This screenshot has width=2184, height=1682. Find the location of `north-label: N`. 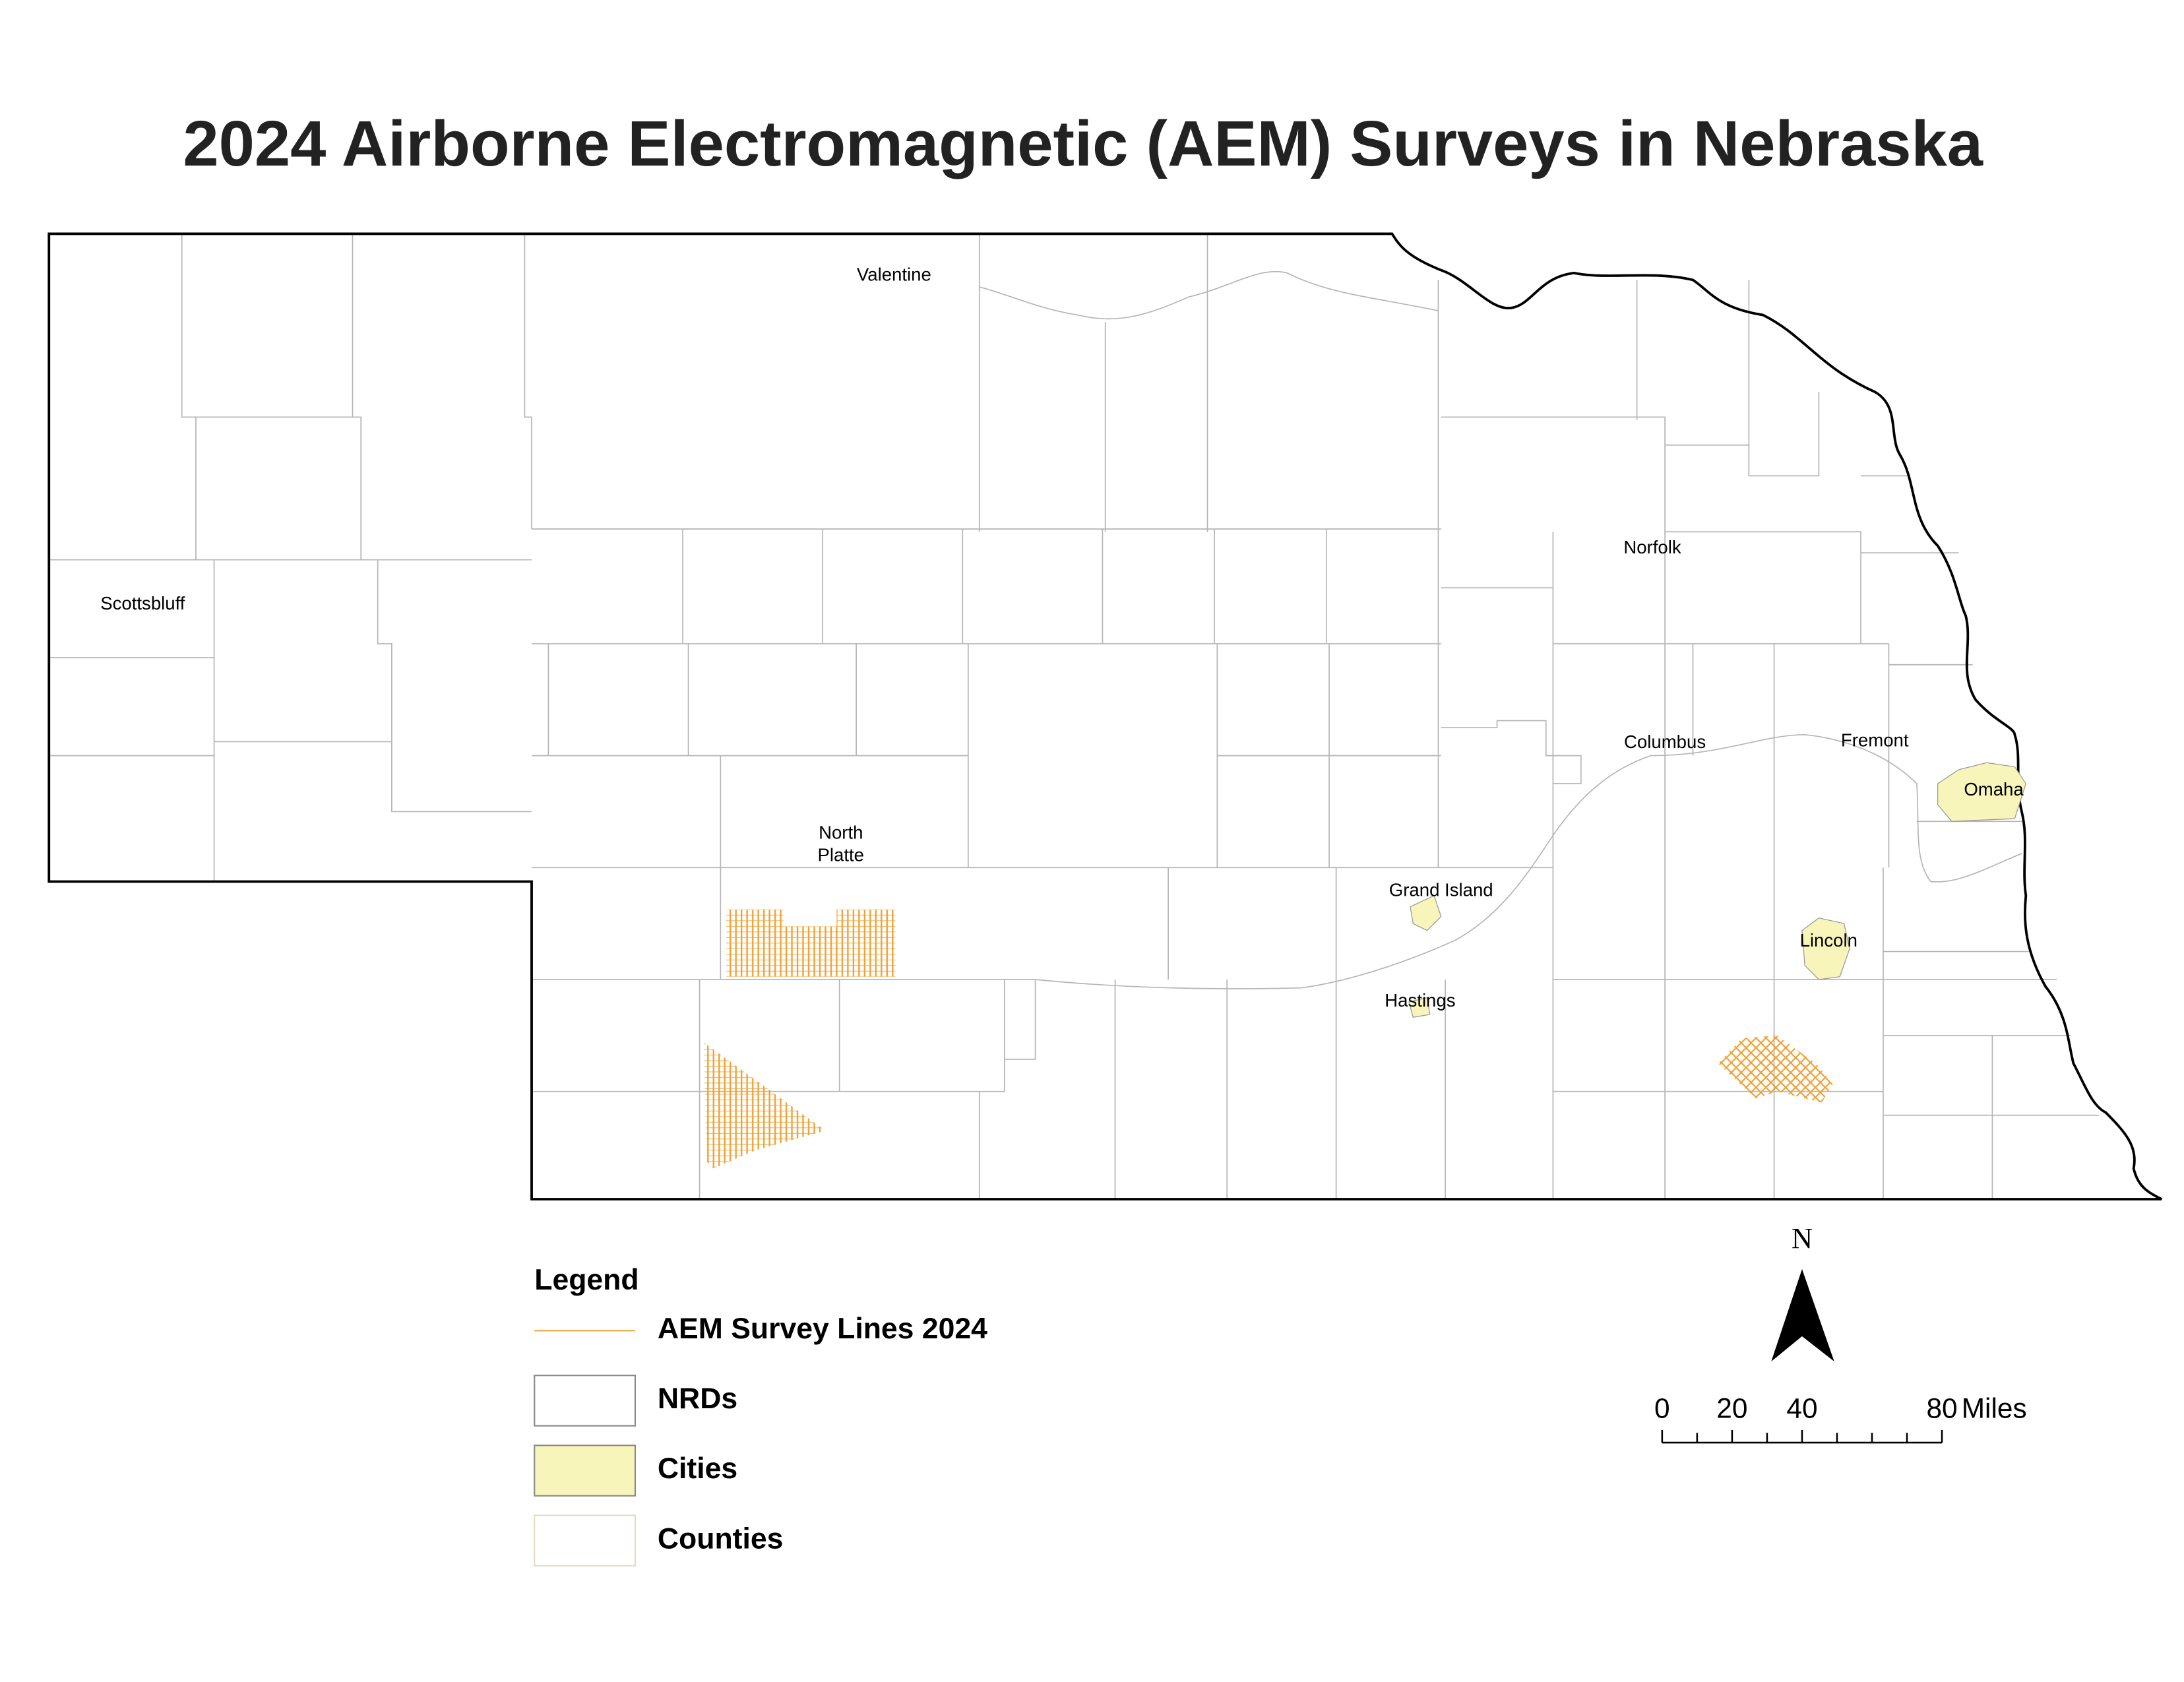

north-label: N is located at coordinates (1802, 1239).